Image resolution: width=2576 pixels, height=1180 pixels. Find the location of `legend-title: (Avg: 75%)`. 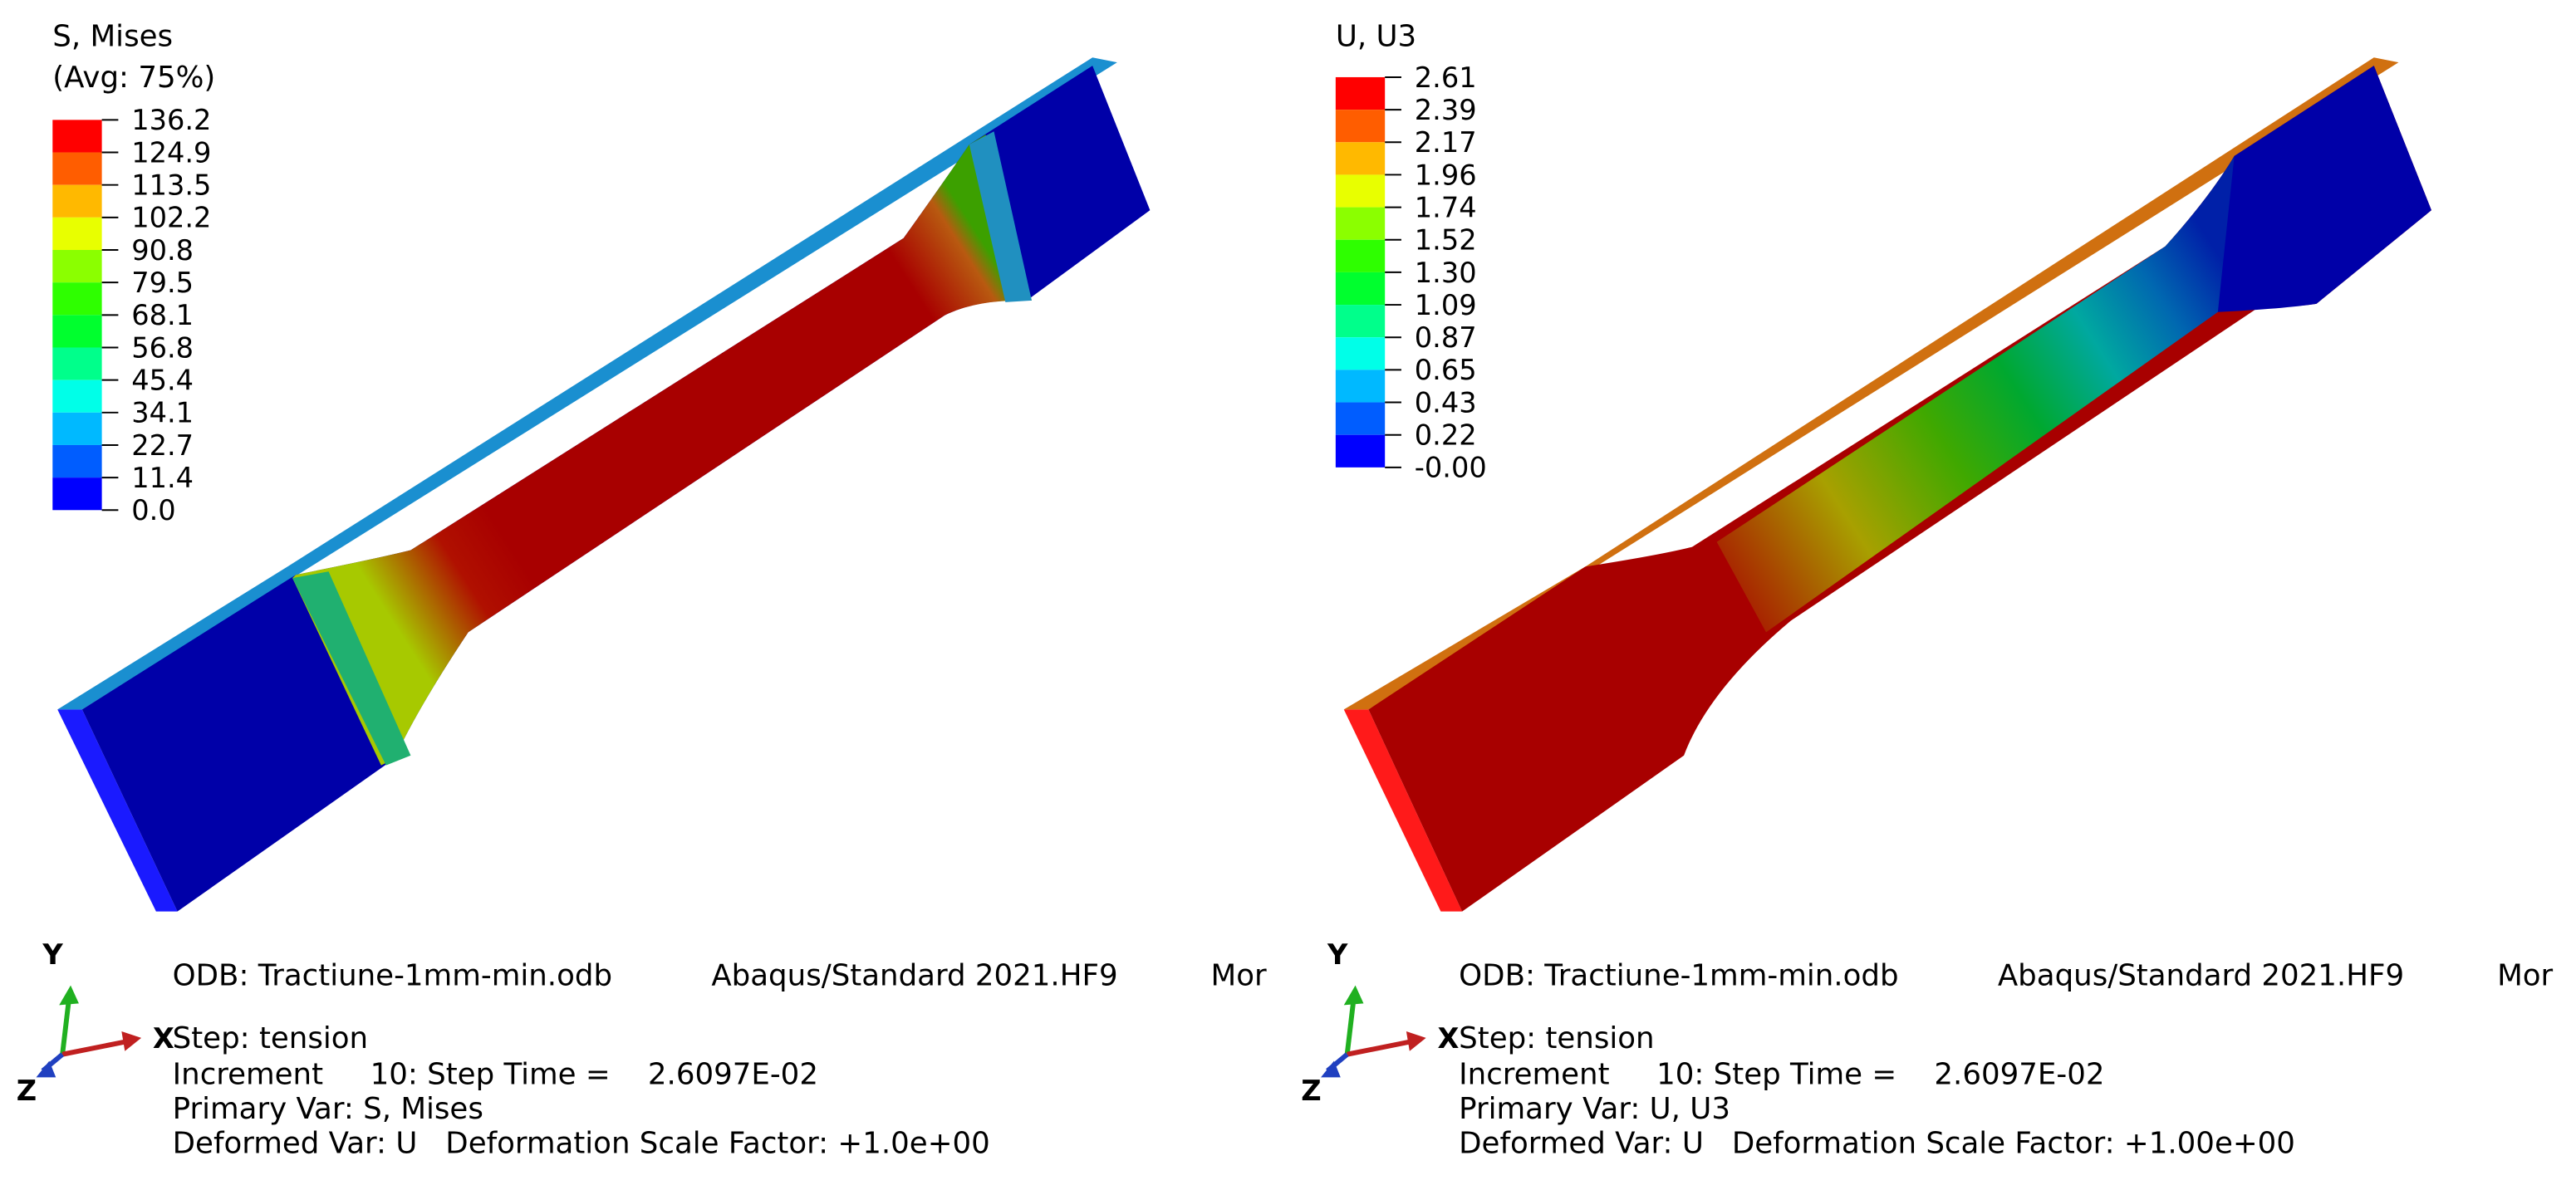

legend-title: (Avg: 75%) is located at coordinates (133, 78).